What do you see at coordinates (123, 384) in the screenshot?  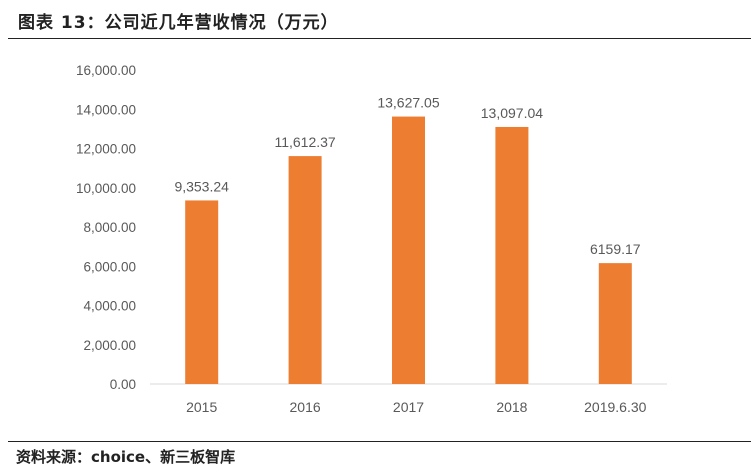 I see `y-tick-label: 0.00` at bounding box center [123, 384].